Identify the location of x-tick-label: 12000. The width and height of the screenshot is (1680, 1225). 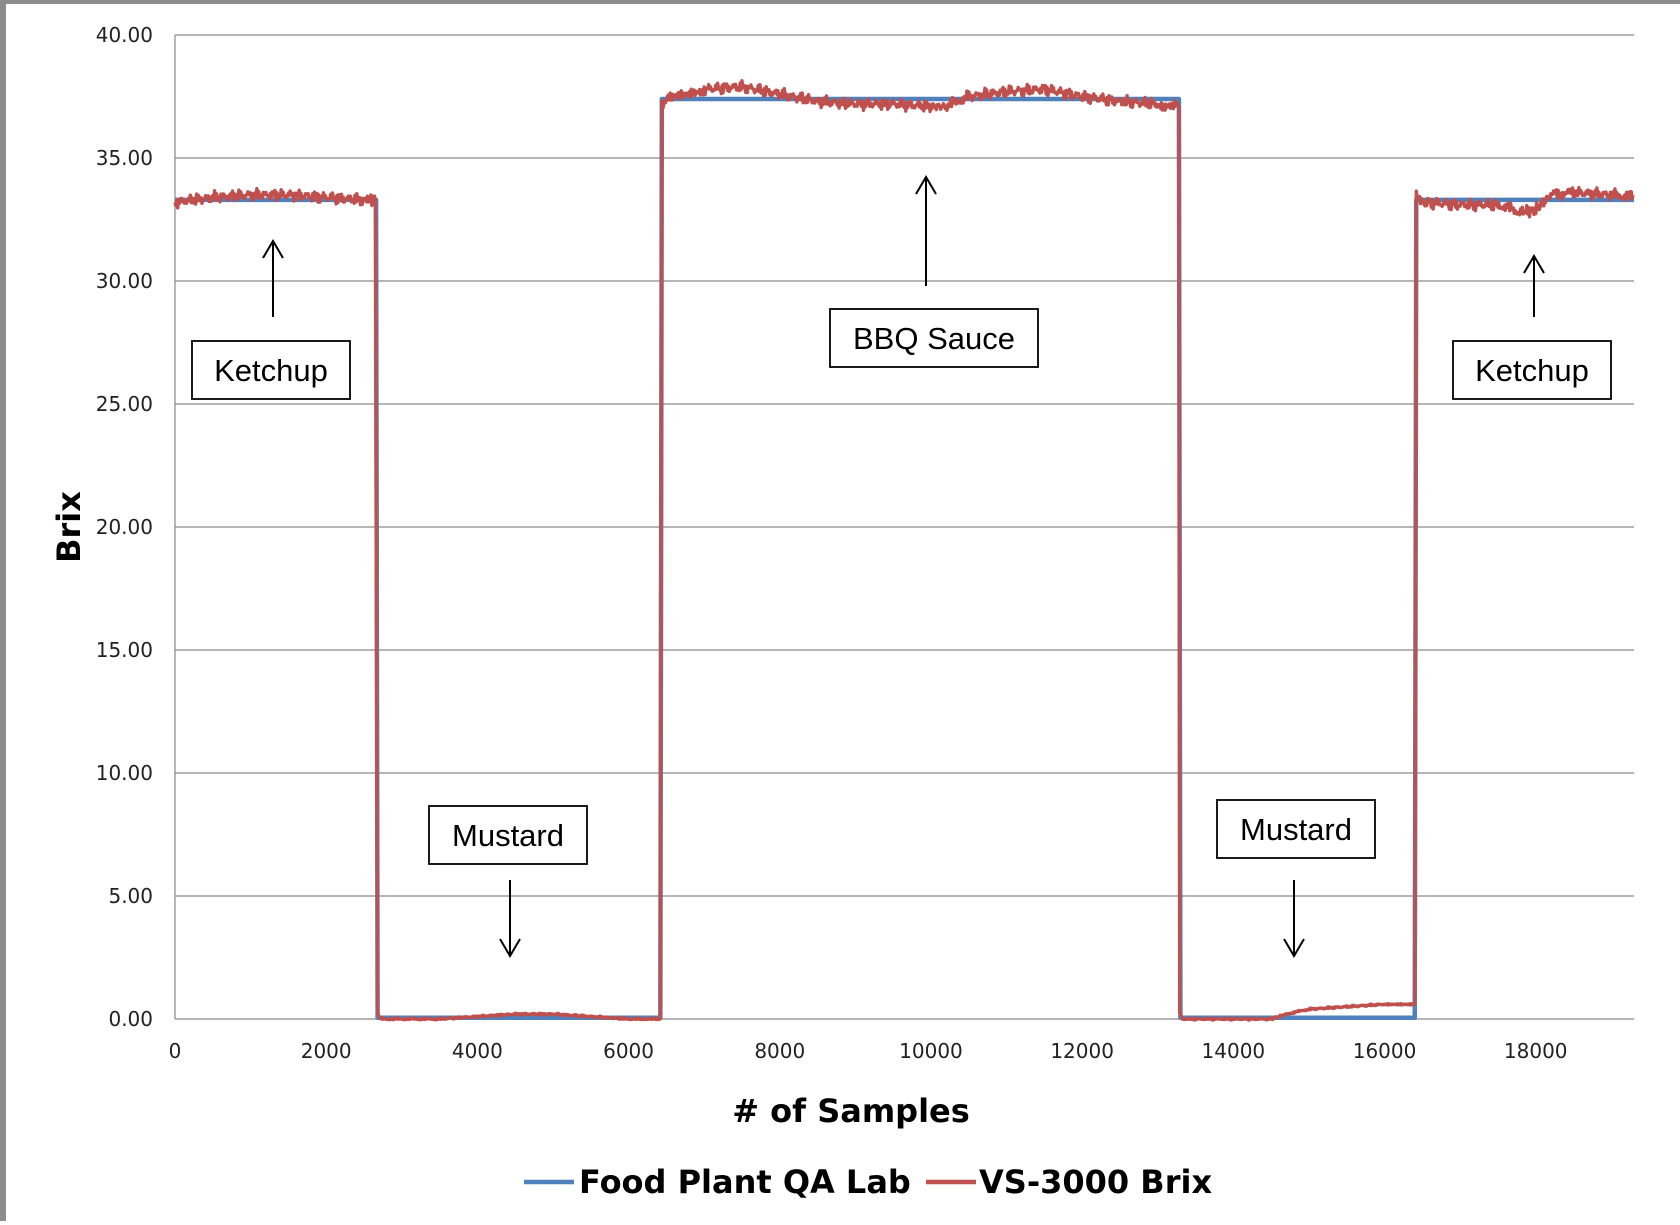
(1082, 1051).